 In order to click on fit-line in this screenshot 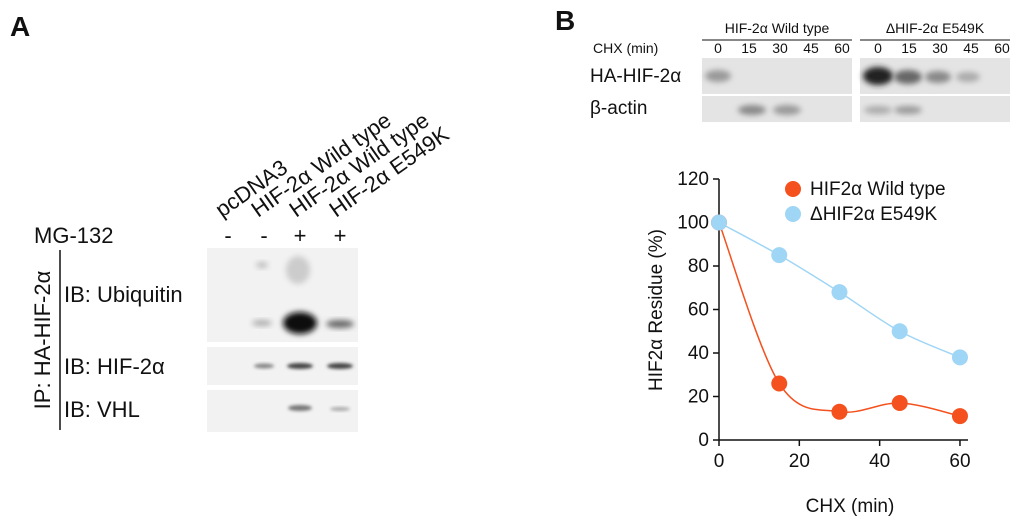, I will do `click(839, 319)`.